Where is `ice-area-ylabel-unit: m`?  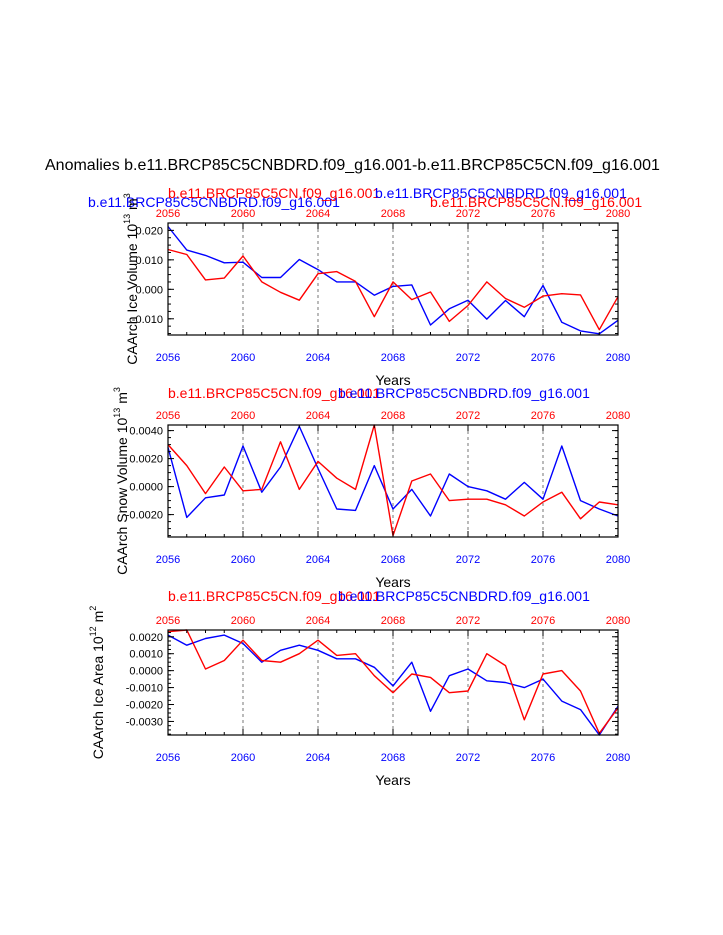
ice-area-ylabel-unit: m is located at coordinates (98, 619).